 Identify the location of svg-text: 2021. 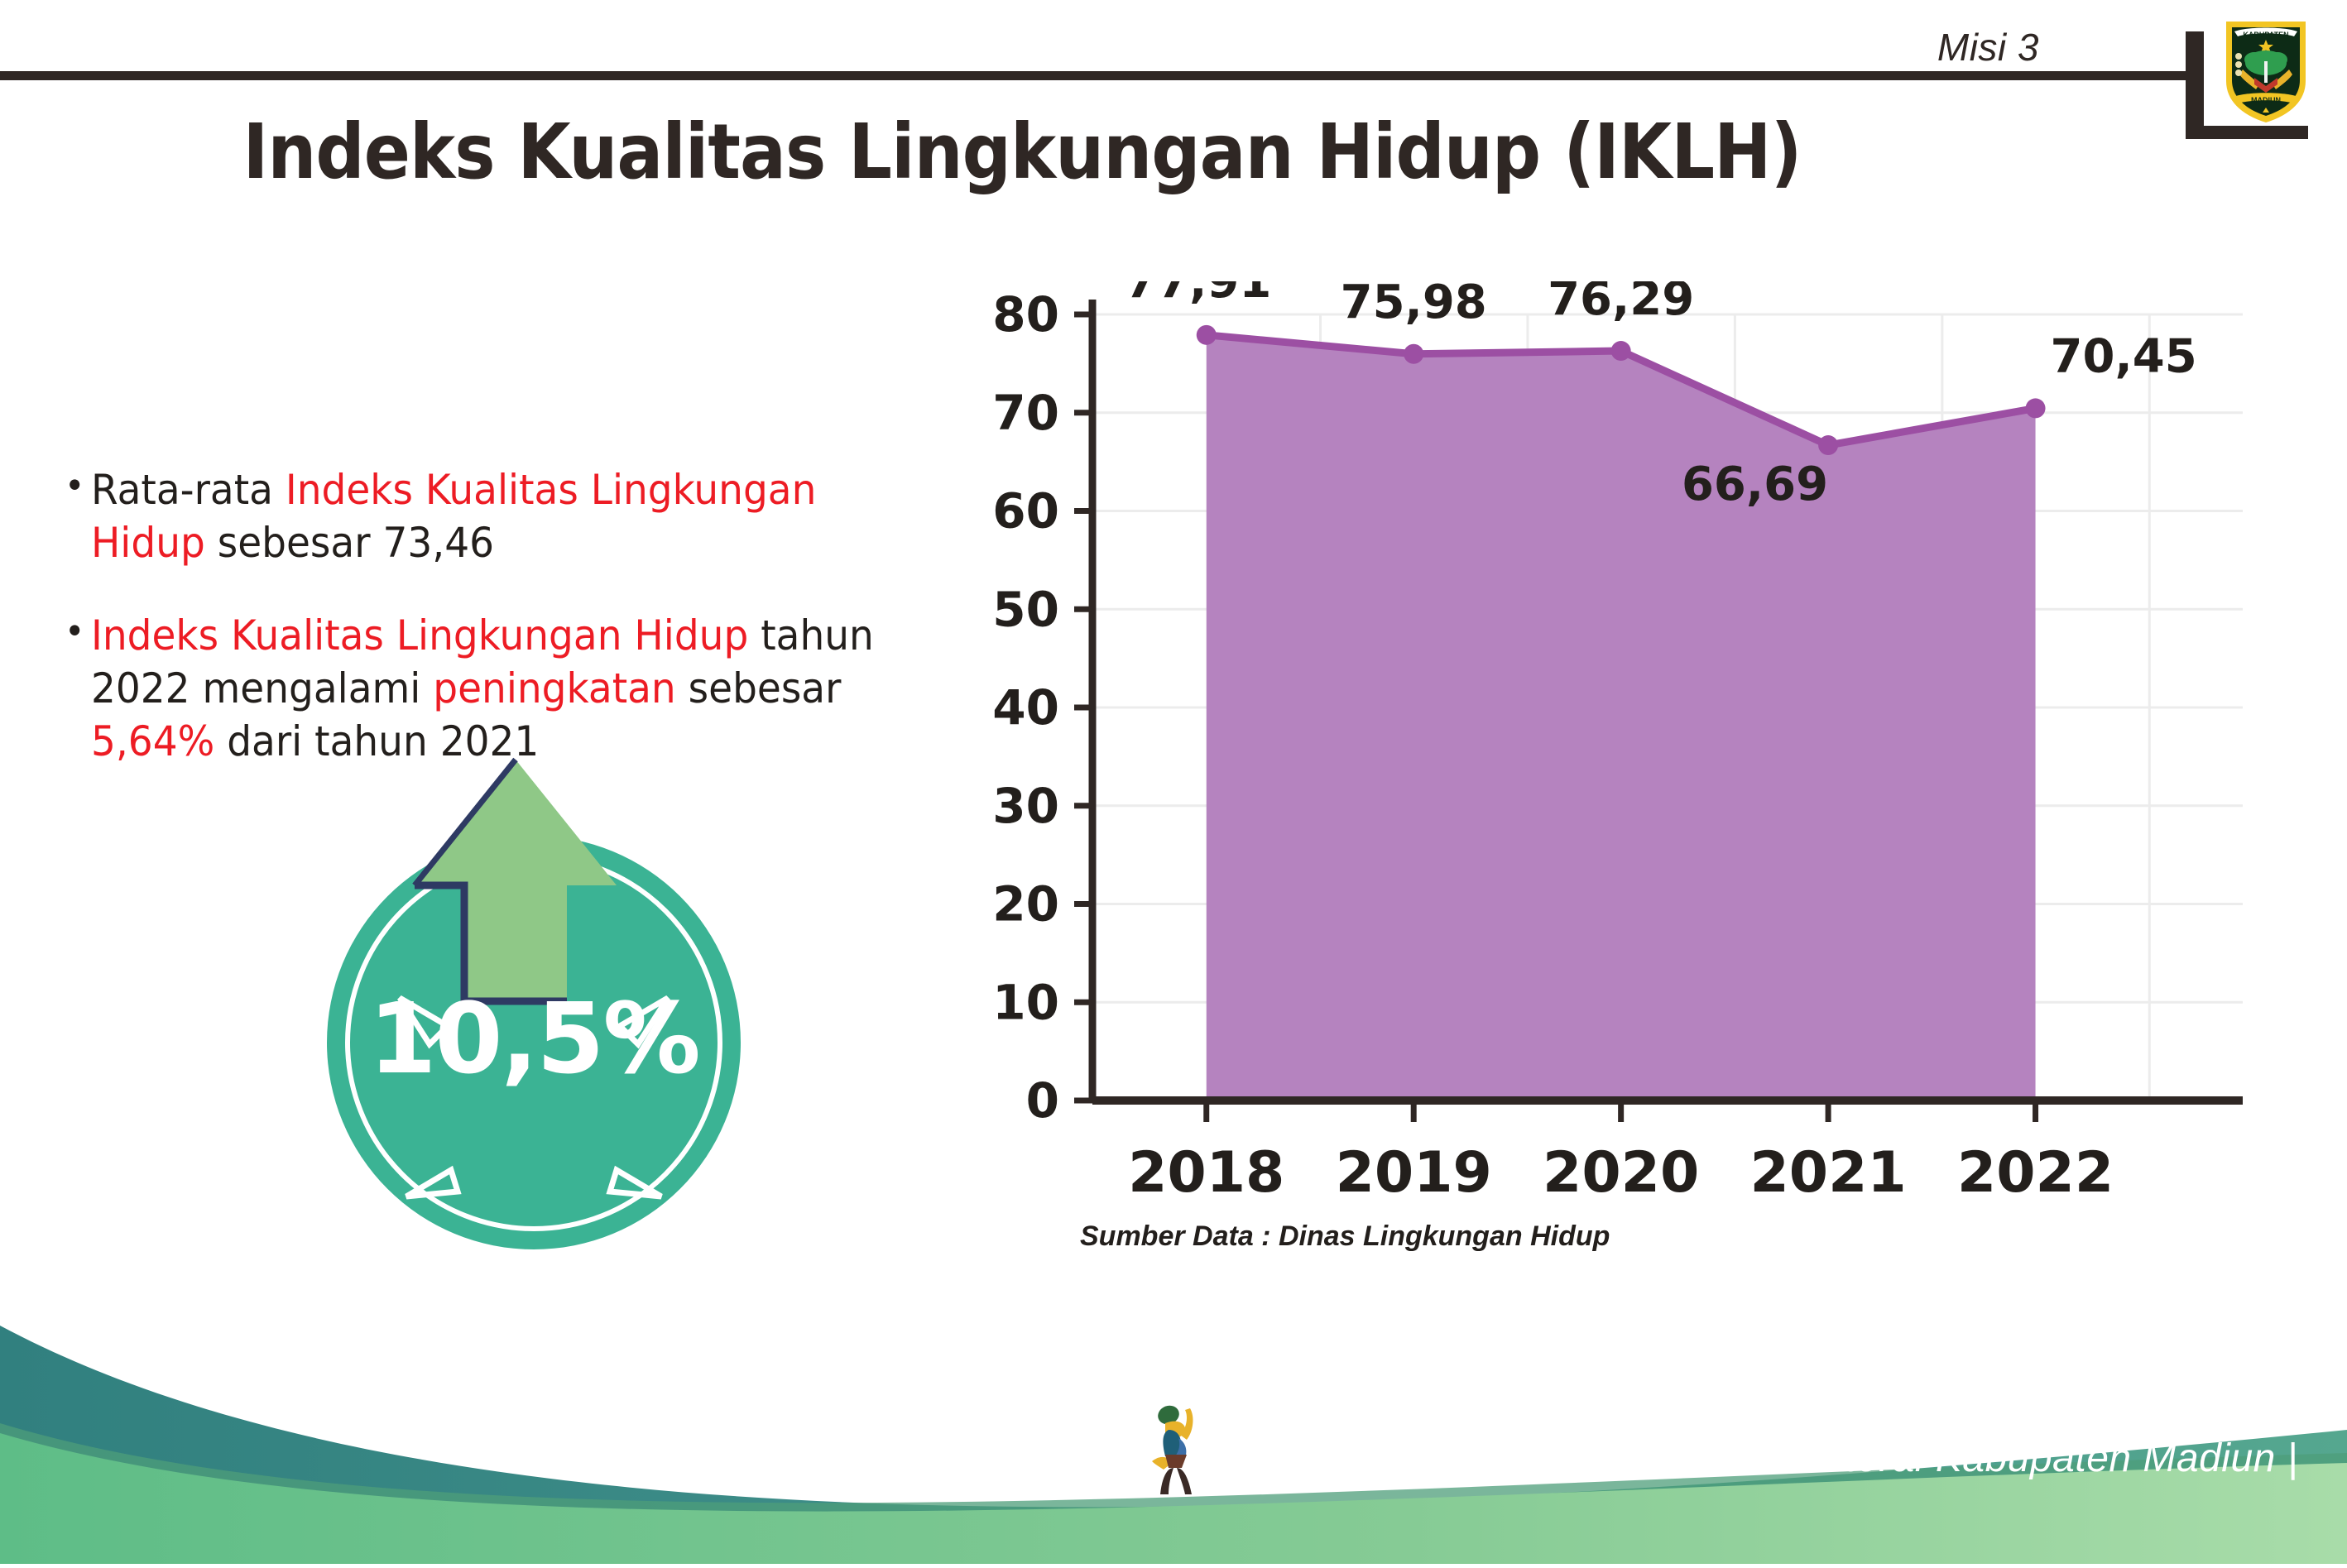
(1827, 1173).